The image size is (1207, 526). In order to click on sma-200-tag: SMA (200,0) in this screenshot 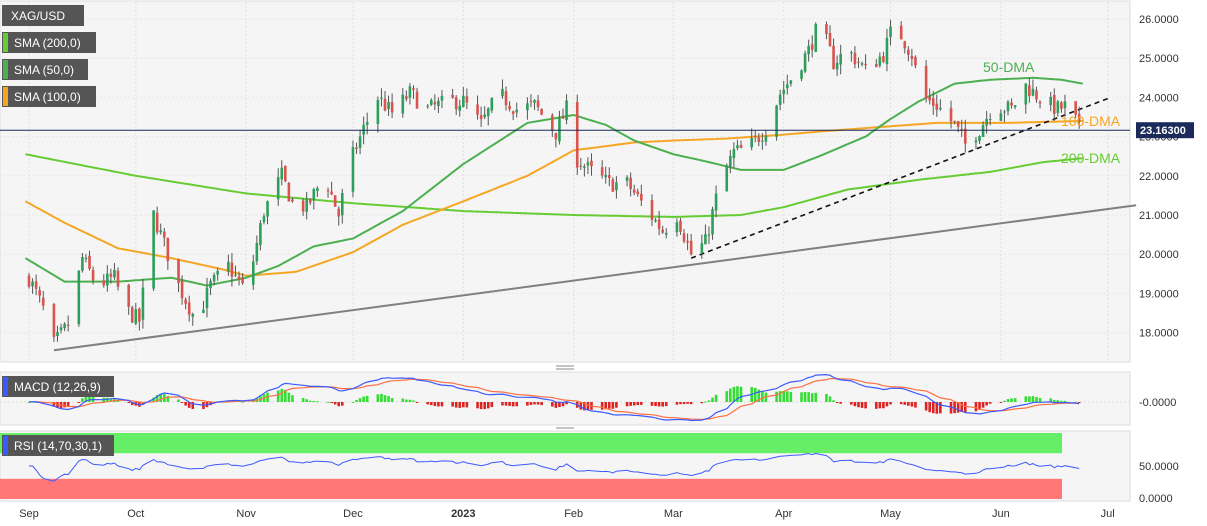, I will do `click(49, 42)`.